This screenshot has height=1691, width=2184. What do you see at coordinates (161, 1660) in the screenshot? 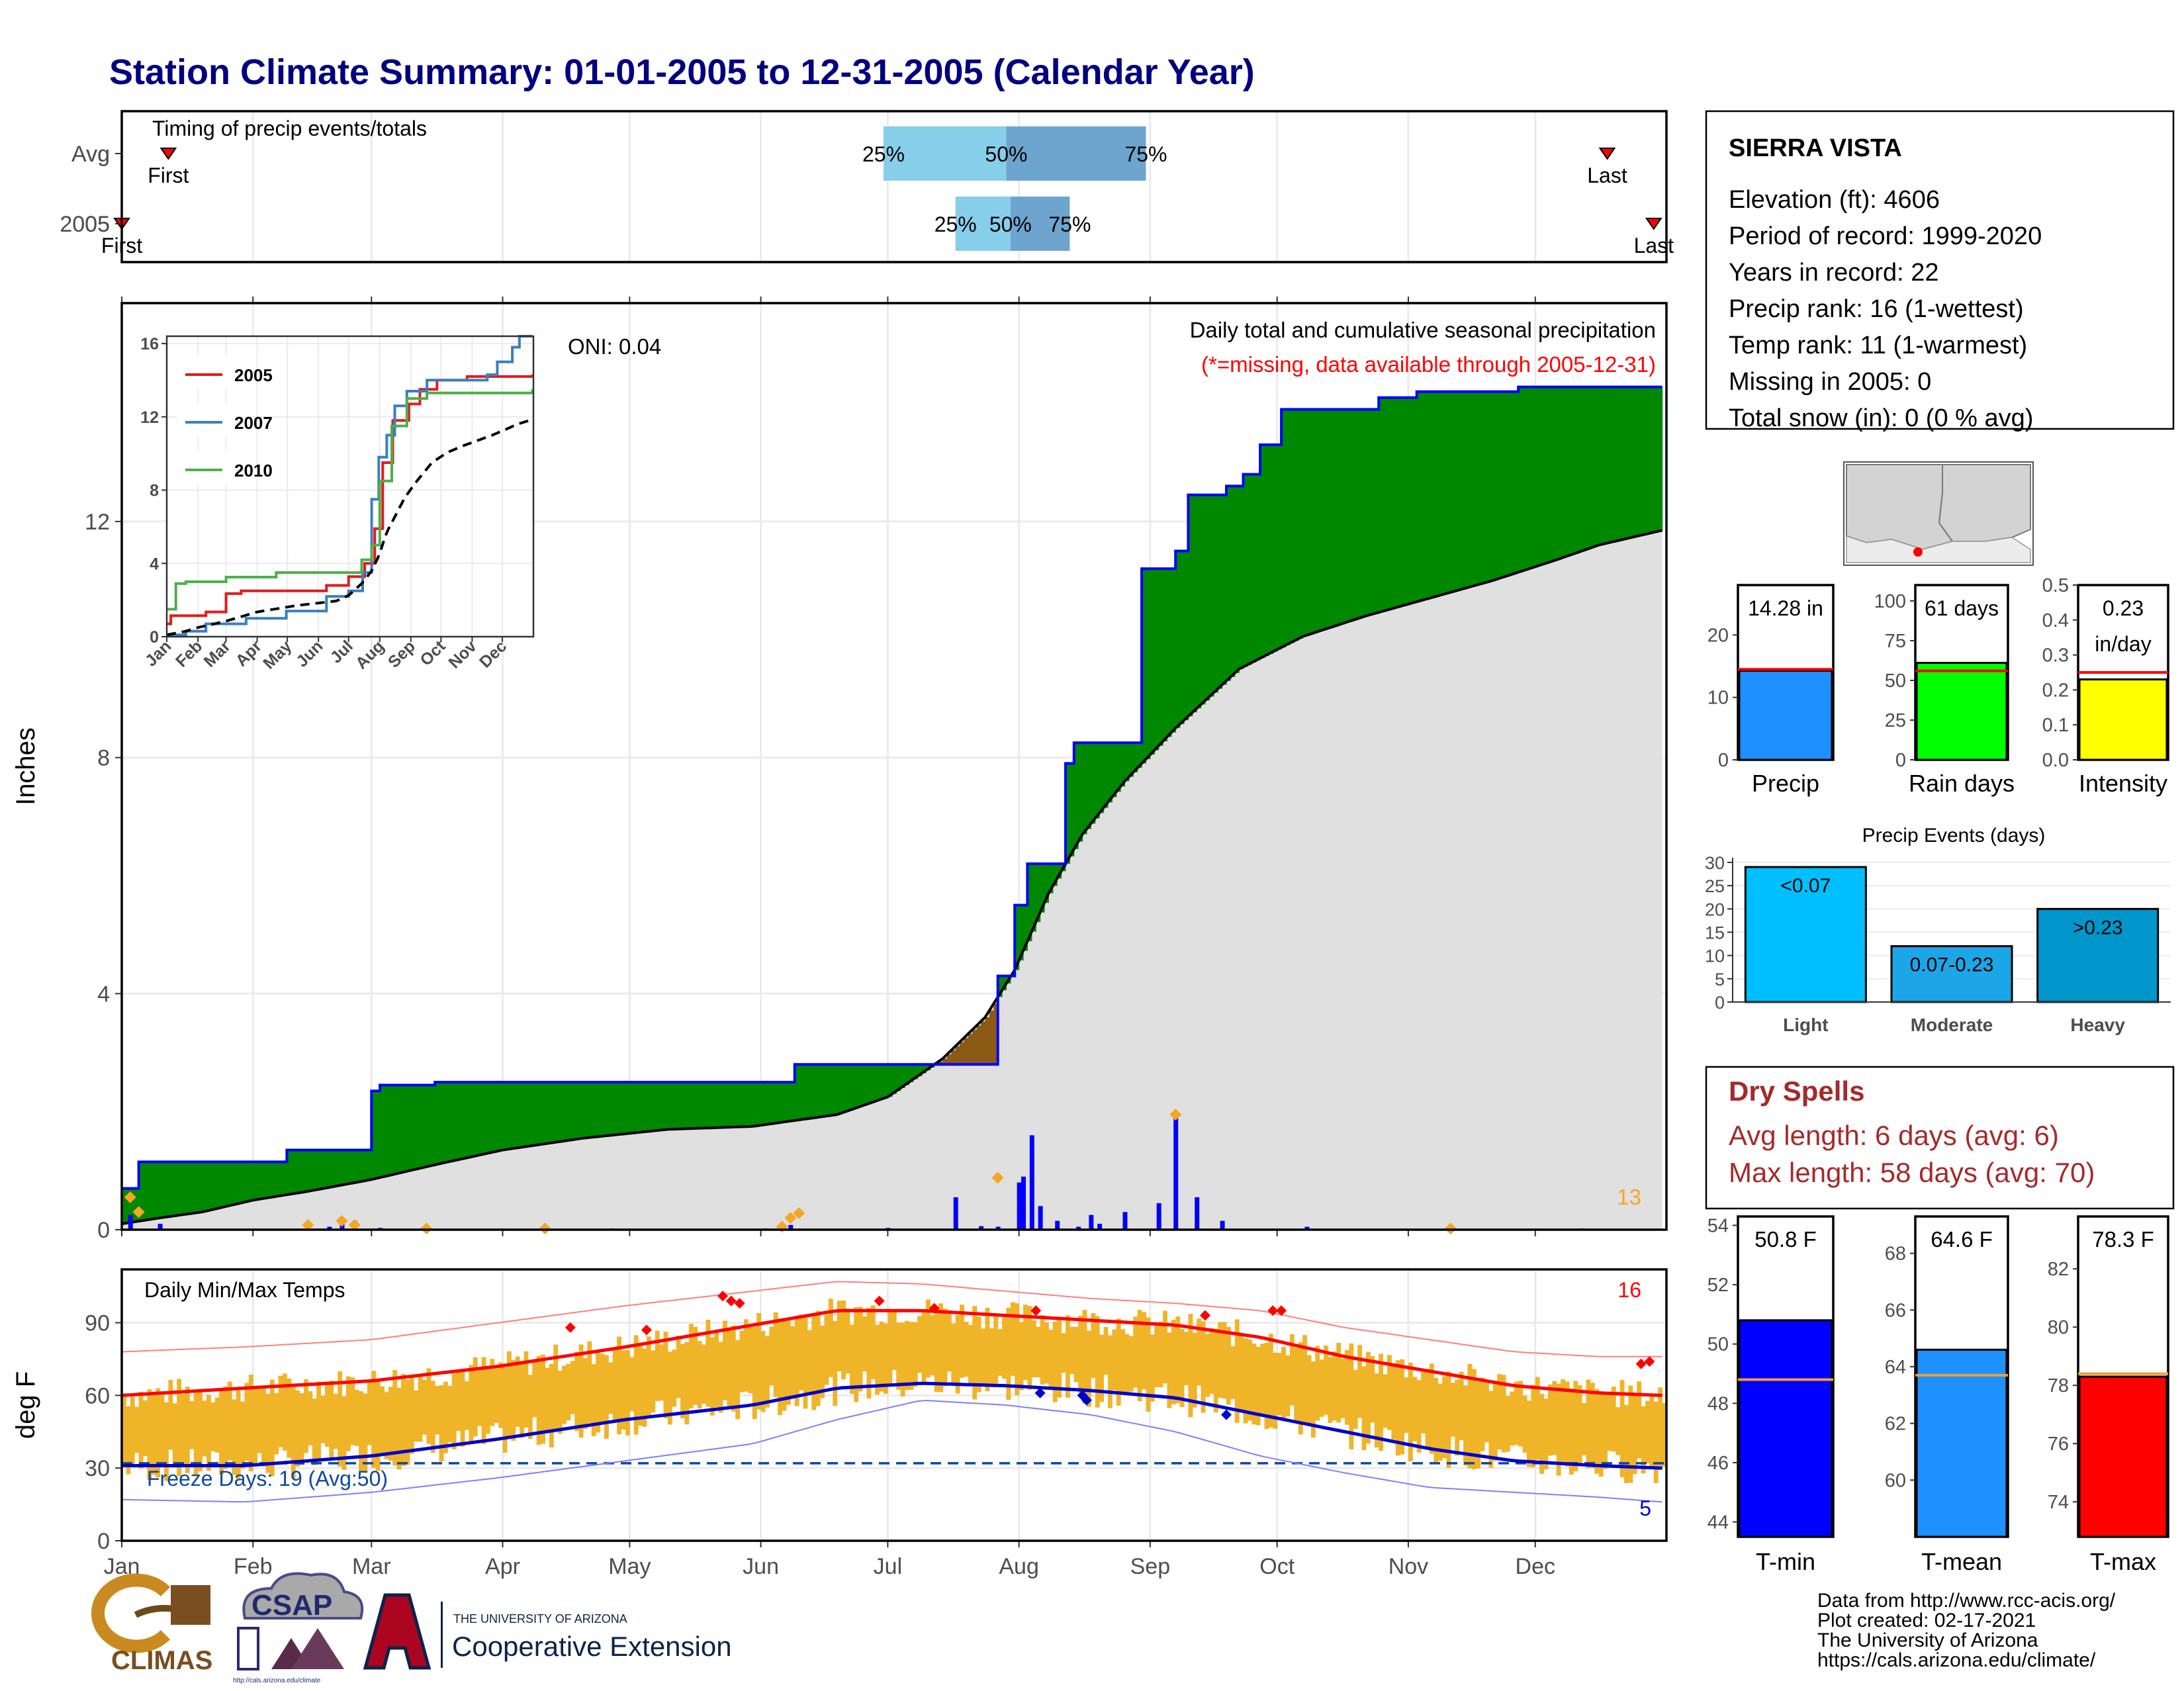
I see `climas-logo-text: CLIMAS` at bounding box center [161, 1660].